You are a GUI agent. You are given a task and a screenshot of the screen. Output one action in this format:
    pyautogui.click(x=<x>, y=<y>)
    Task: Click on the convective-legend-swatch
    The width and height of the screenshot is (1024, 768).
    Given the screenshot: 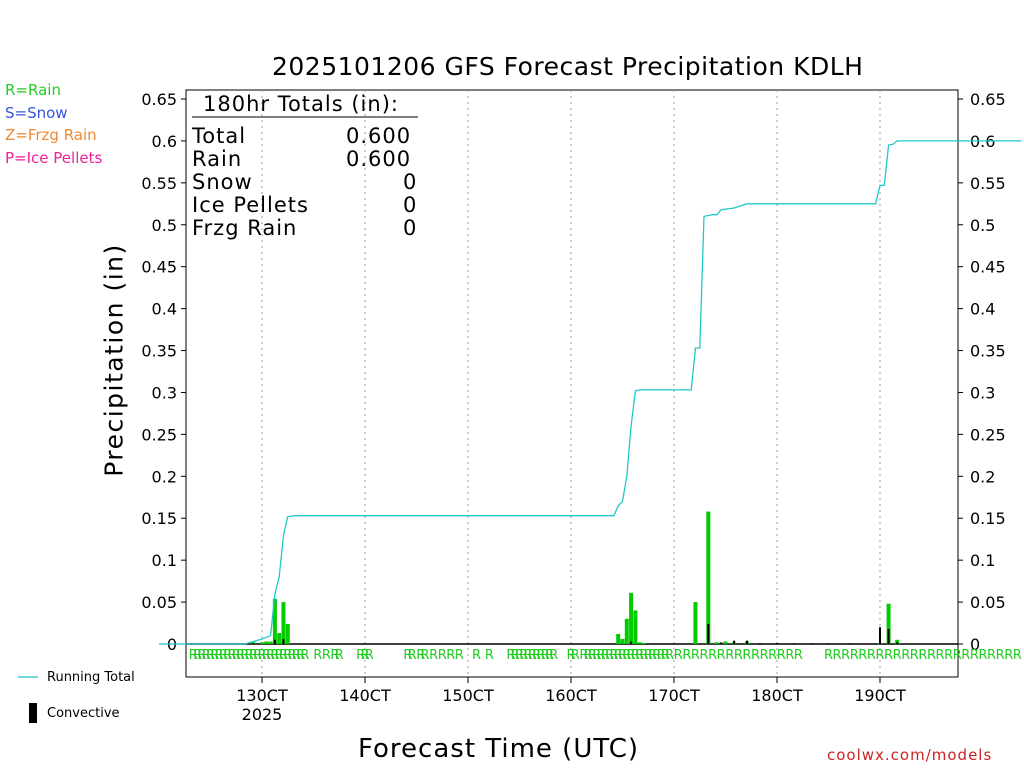 What is the action you would take?
    pyautogui.click(x=33, y=713)
    